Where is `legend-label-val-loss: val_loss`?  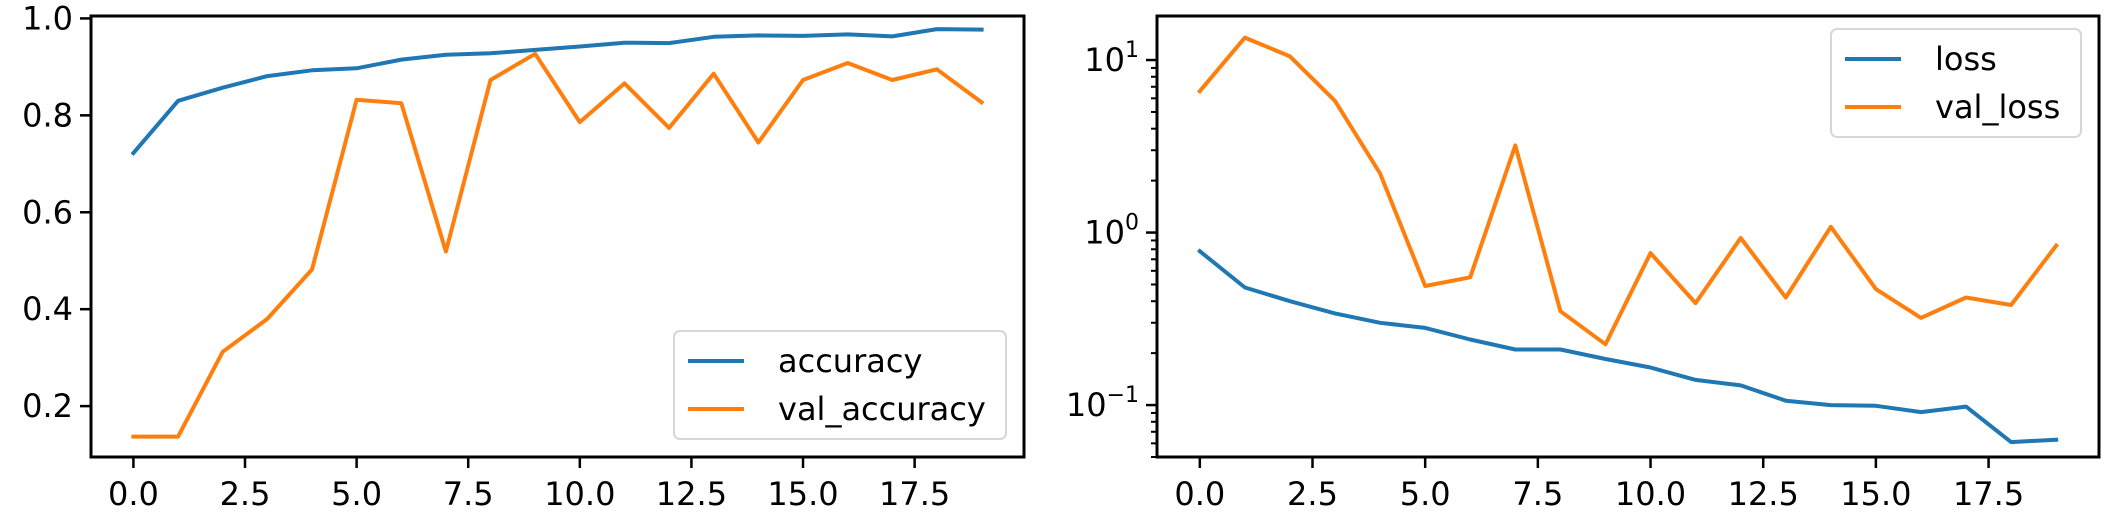 legend-label-val-loss: val_loss is located at coordinates (1997, 107).